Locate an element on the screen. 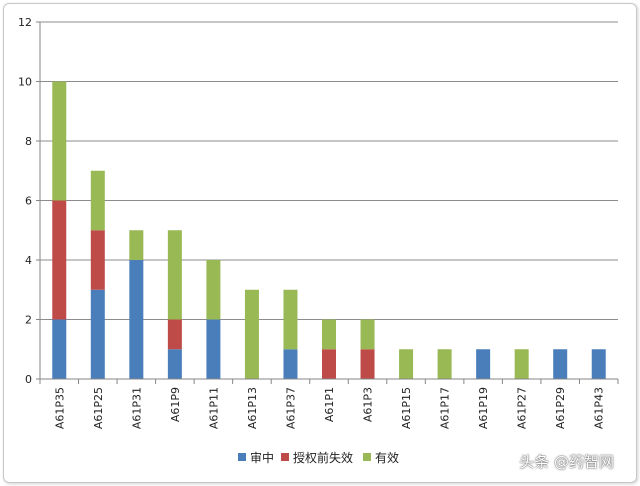  x-tick-label: A61P35 is located at coordinates (59, 408).